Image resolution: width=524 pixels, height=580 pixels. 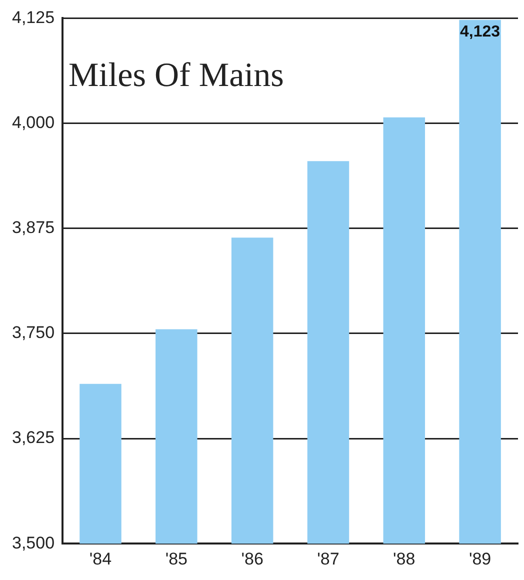 I want to click on y-tick-label: 4,125, so click(x=33, y=17).